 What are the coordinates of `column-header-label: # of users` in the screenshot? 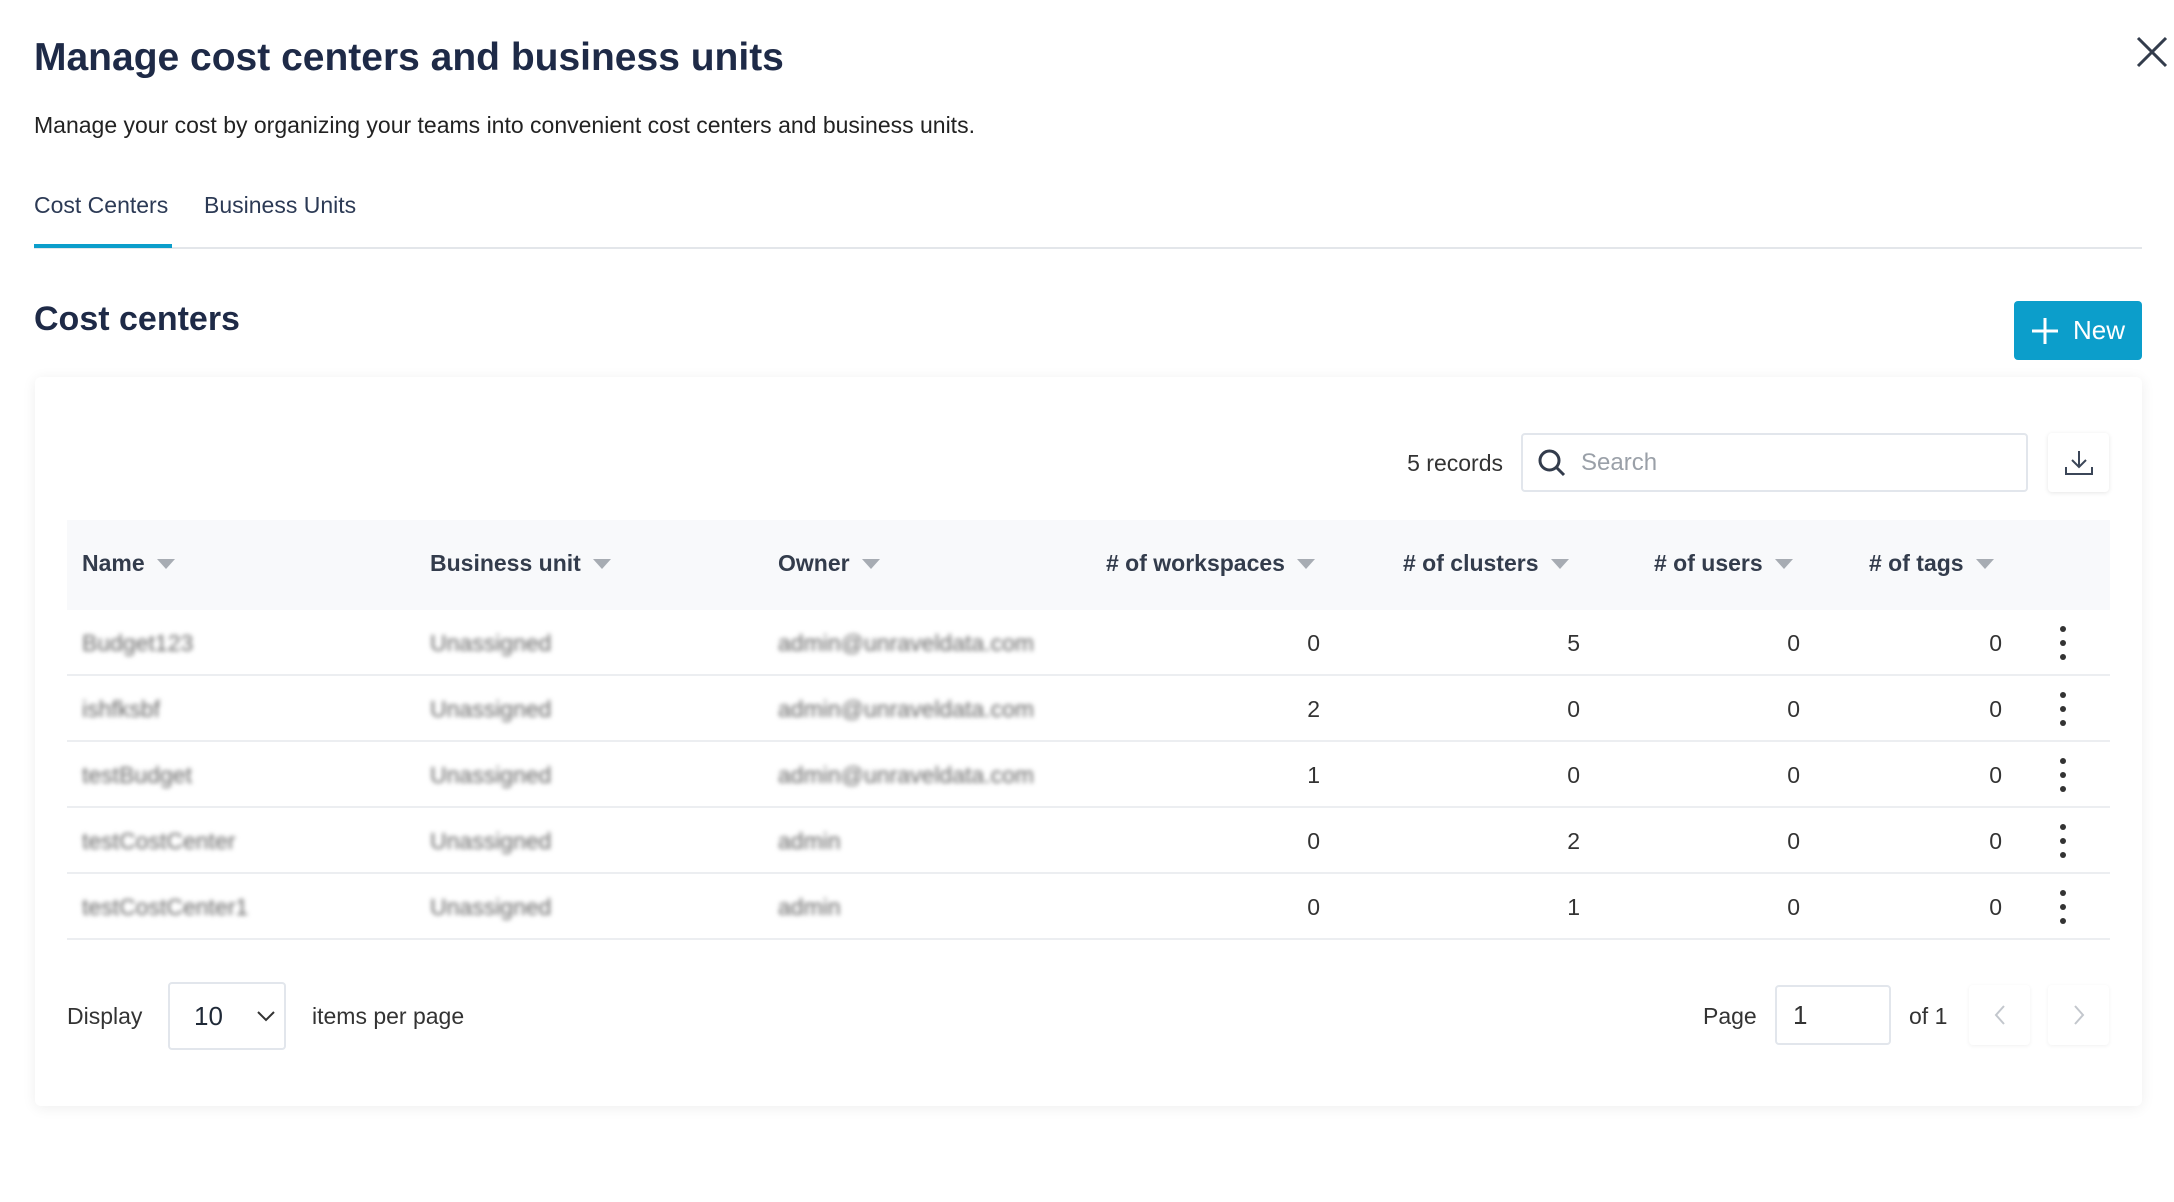 It's located at (1708, 563).